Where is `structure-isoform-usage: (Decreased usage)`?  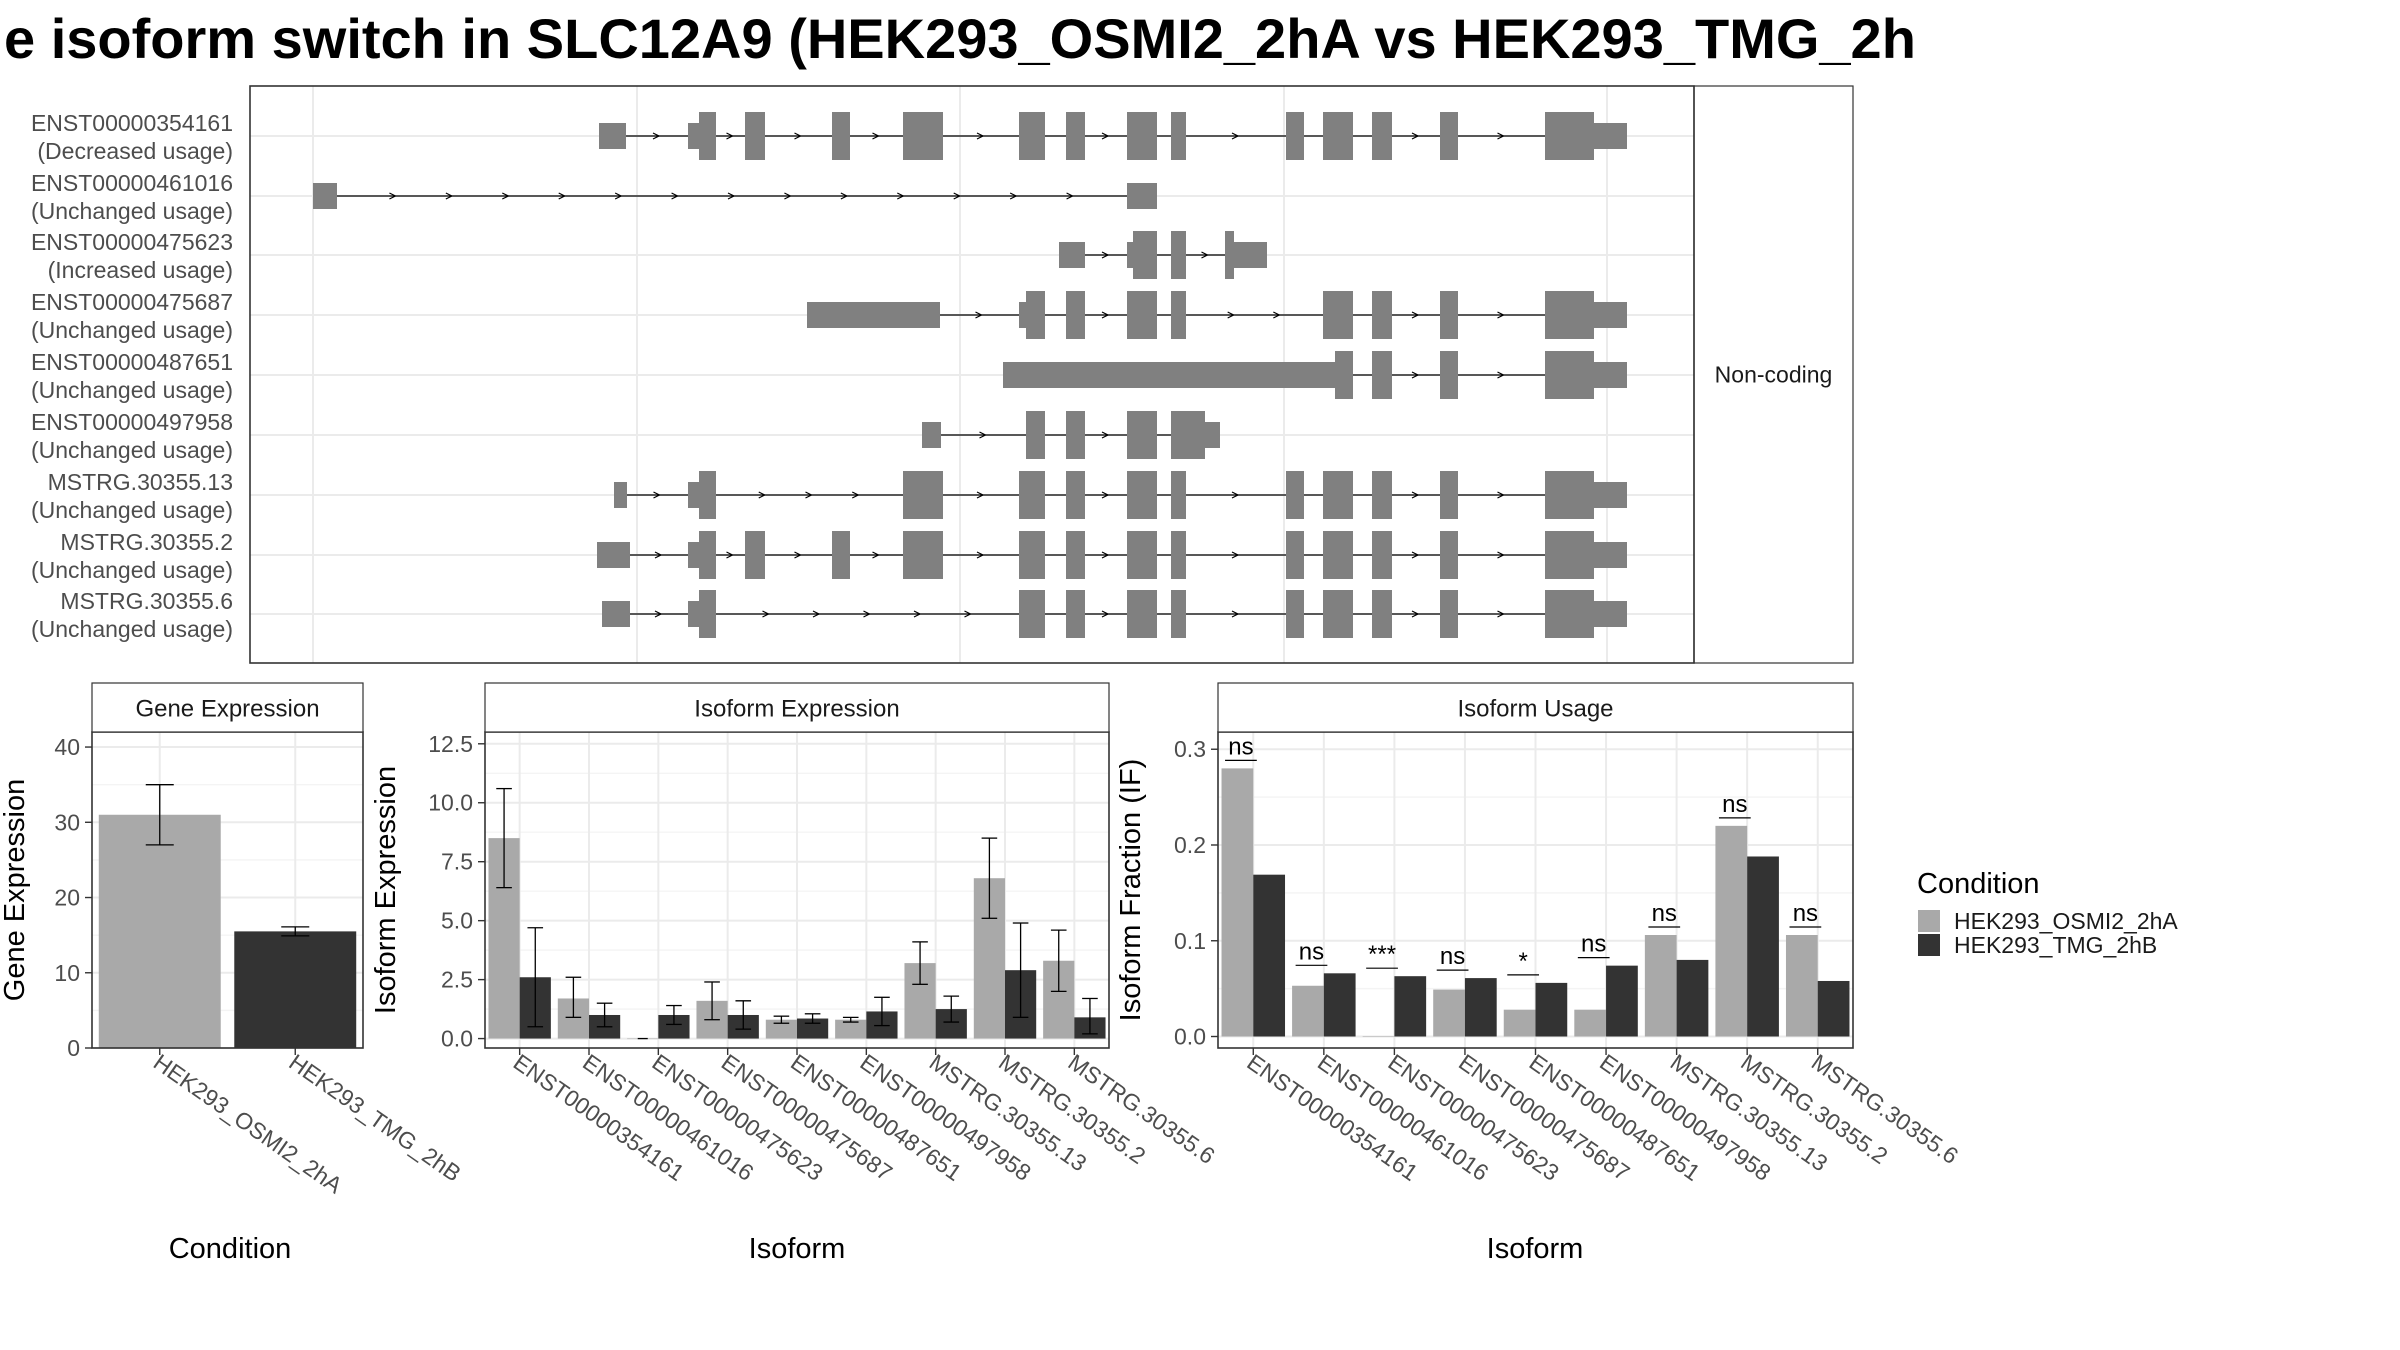
structure-isoform-usage: (Decreased usage) is located at coordinates (135, 151).